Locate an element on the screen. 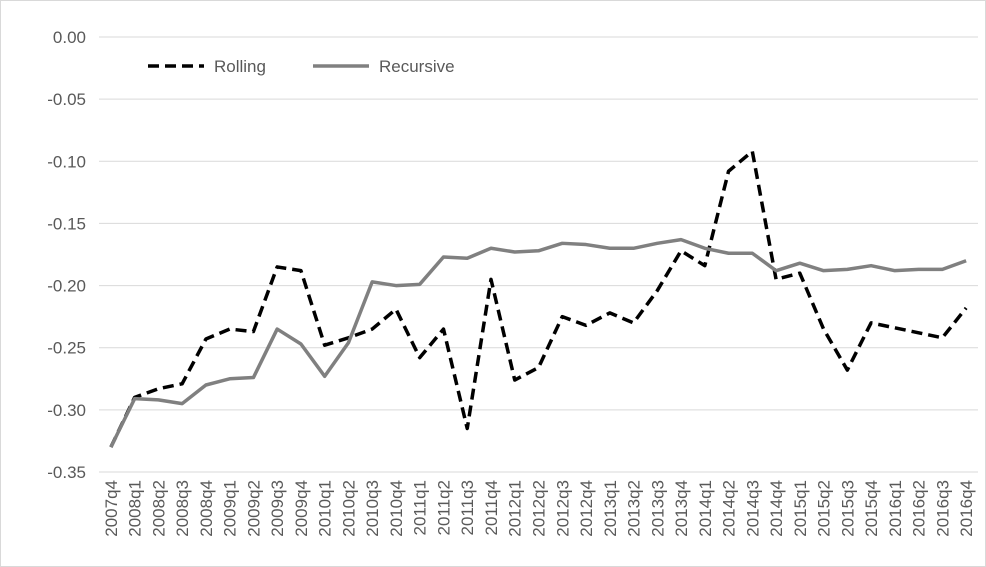  x-tick-label: 2016q4 is located at coordinates (966, 508).